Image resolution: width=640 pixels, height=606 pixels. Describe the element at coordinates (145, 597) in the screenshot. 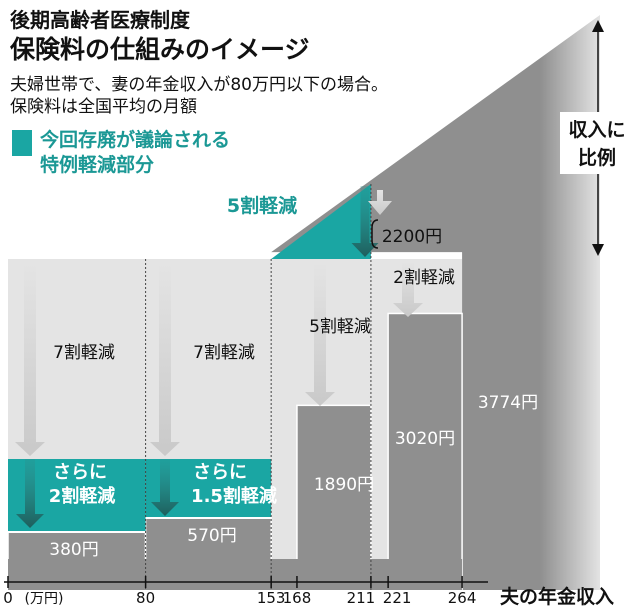

I see `x-tick-label: 80` at that location.